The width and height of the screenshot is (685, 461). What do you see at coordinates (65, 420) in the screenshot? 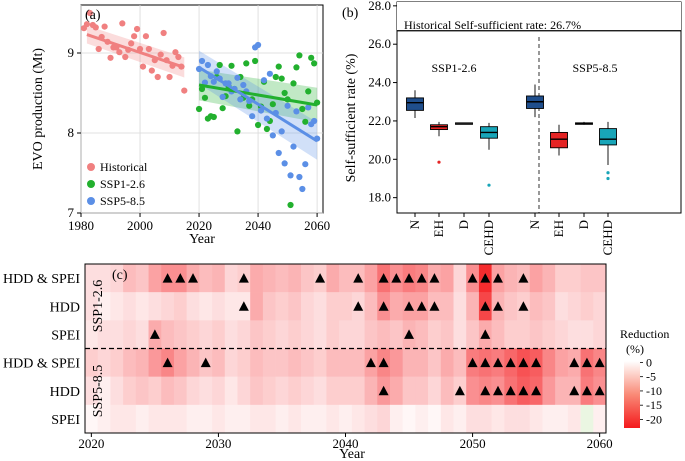
I see `row-label: SPEI` at bounding box center [65, 420].